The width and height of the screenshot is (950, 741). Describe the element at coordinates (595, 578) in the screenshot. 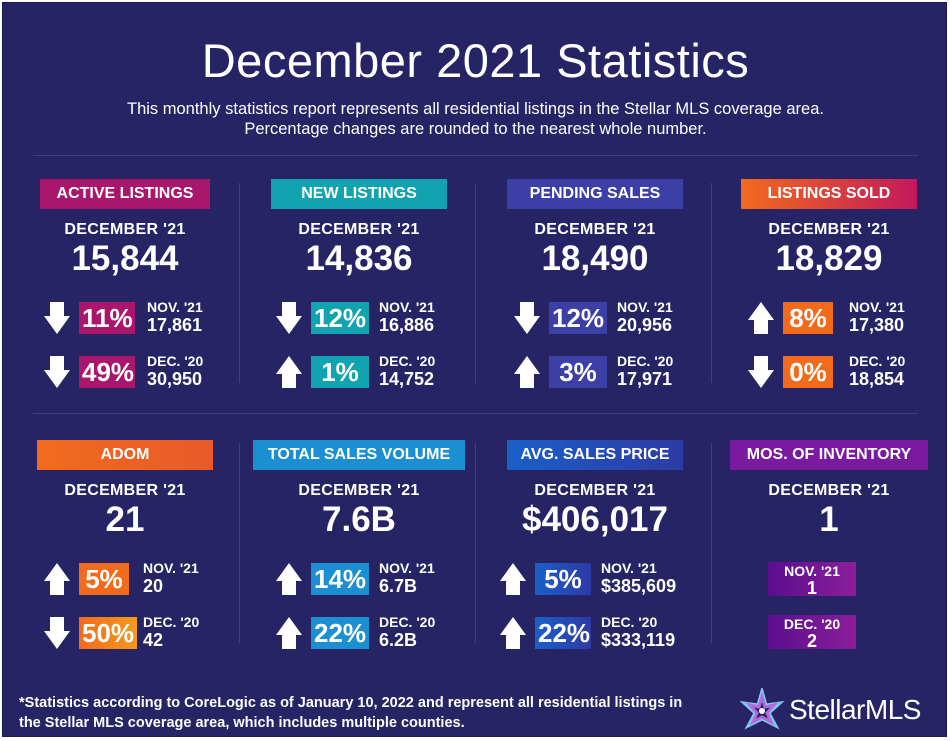

I see `comparison-row: 5% NOV. '21 $385,609` at that location.